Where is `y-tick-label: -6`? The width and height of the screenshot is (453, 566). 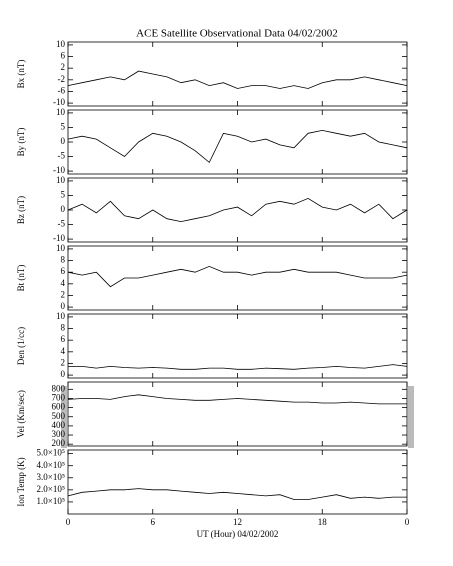 y-tick-label: -6 is located at coordinates (62, 91).